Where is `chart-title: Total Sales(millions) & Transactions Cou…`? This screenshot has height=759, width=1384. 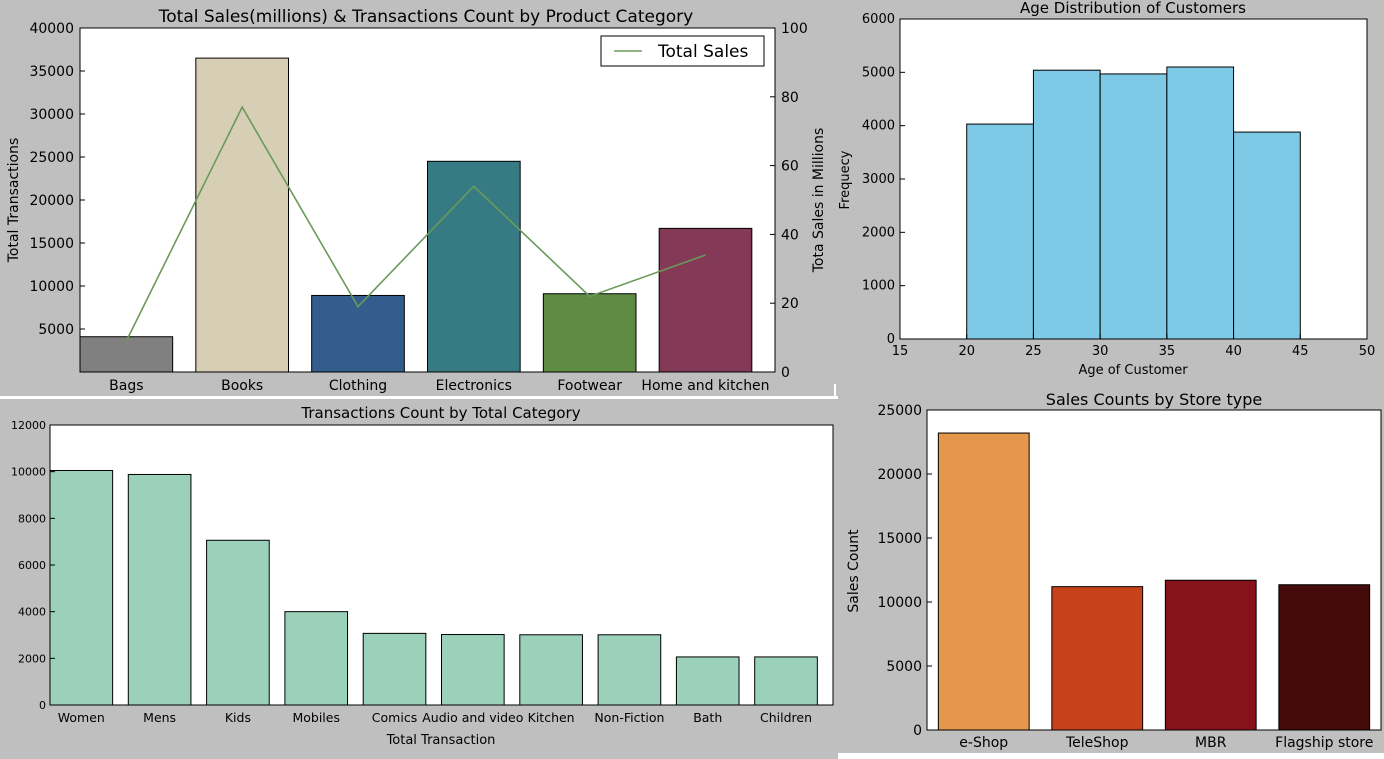
chart-title: Total Sales(millions) & Transactions Cou… is located at coordinates (425, 17).